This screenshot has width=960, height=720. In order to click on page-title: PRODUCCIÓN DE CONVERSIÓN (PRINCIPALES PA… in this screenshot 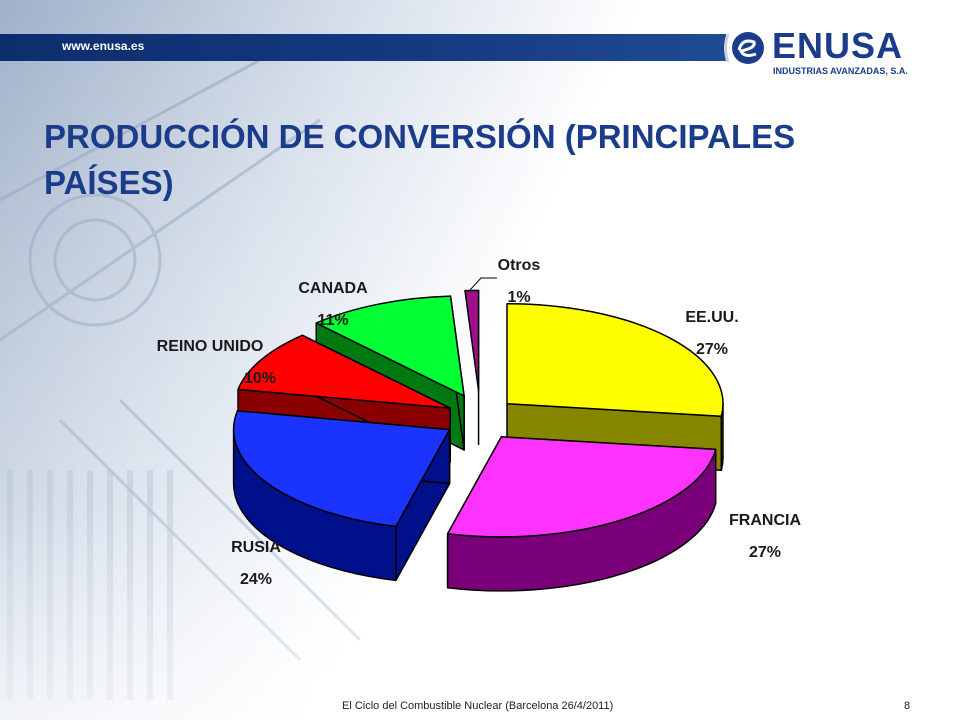, I will do `click(420, 159)`.